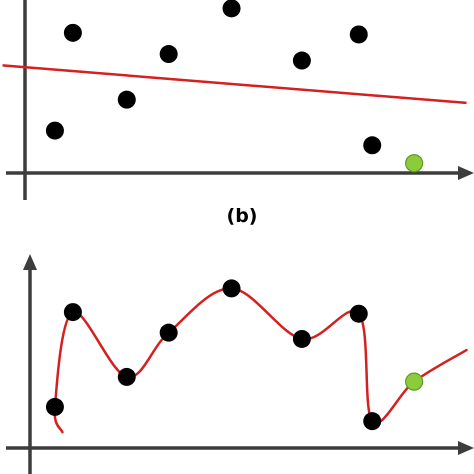 The width and height of the screenshot is (474, 474). I want to click on bottom-x-axis-arrow, so click(466, 448).